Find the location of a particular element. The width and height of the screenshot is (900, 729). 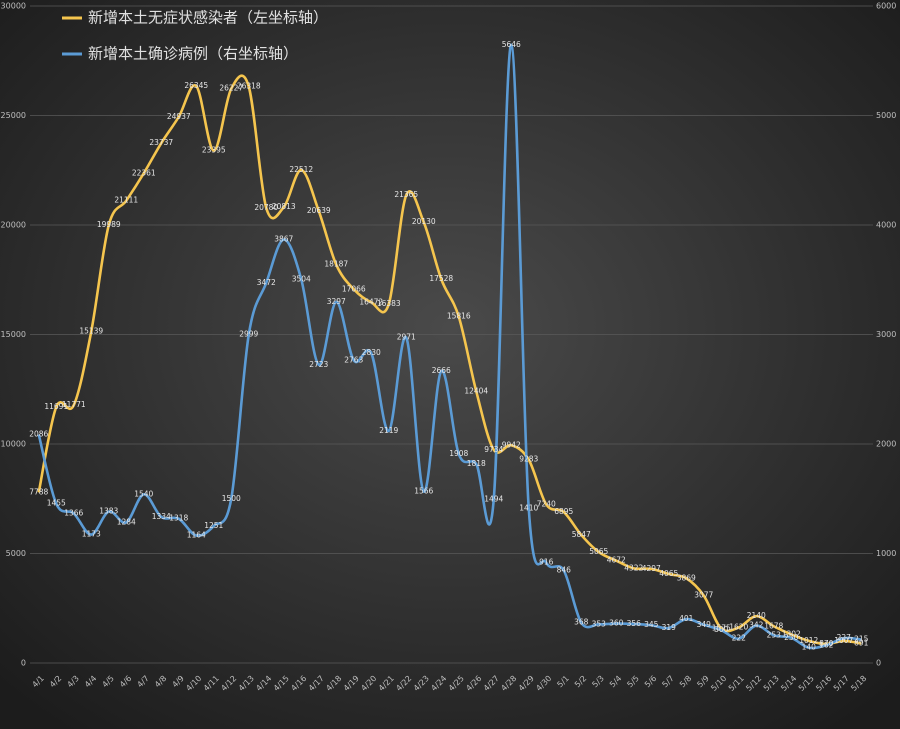

data-label: 227 is located at coordinates (844, 637).